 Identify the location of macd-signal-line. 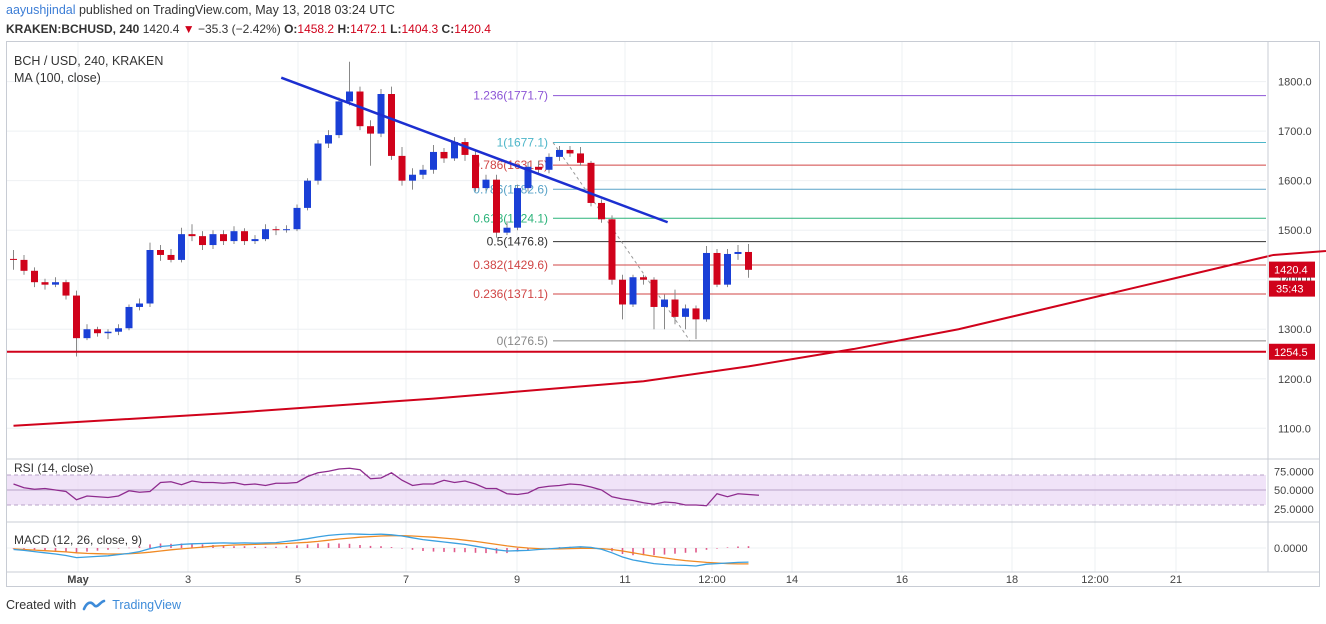
(381, 550).